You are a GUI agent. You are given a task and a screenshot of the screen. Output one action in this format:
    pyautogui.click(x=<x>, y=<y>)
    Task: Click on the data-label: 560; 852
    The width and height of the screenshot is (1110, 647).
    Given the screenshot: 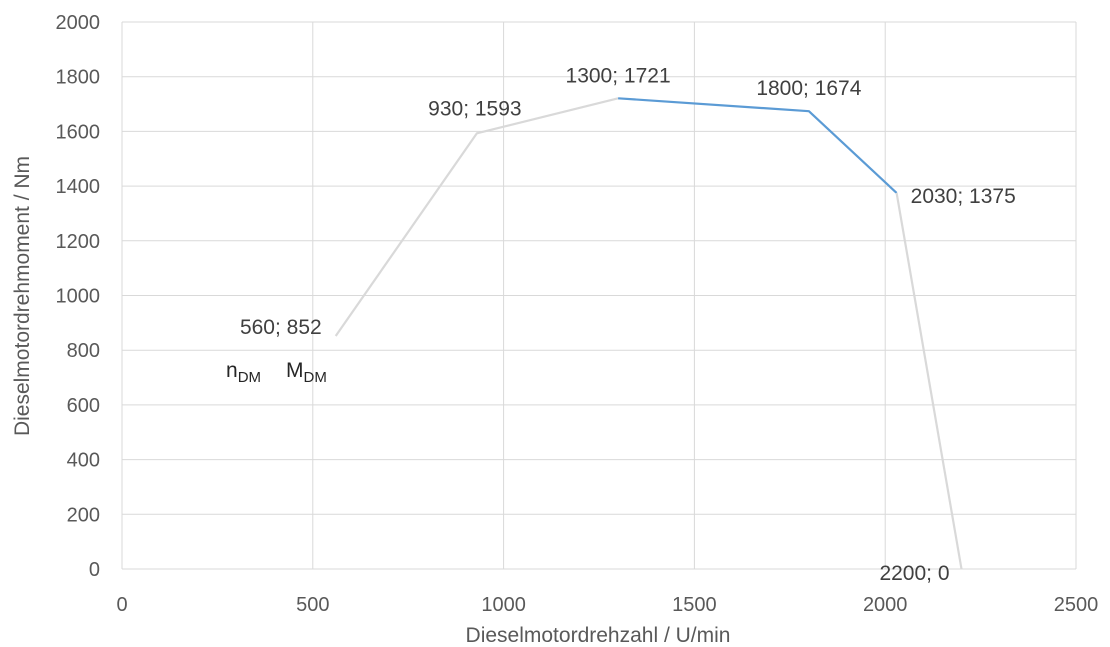 What is the action you would take?
    pyautogui.click(x=281, y=327)
    